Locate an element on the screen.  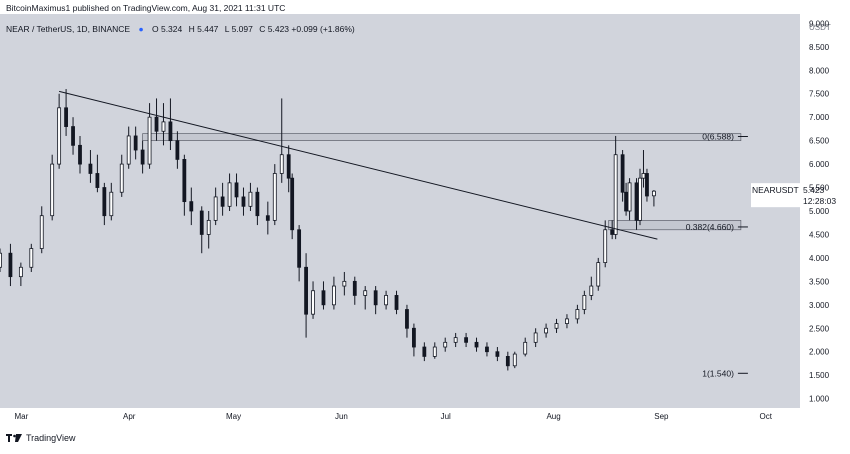
high-value: 5.447 is located at coordinates (208, 29).